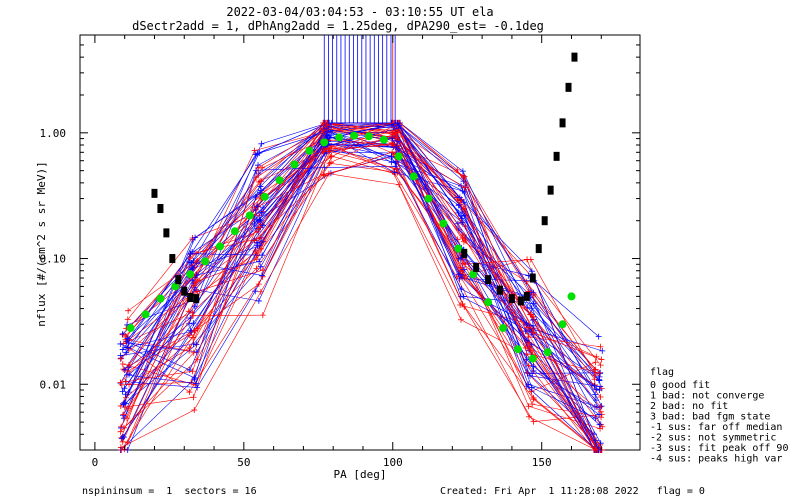 The height and width of the screenshot is (500, 800). I want to click on footer-left: nspininsum = 1 sectors = 16, so click(169, 491).